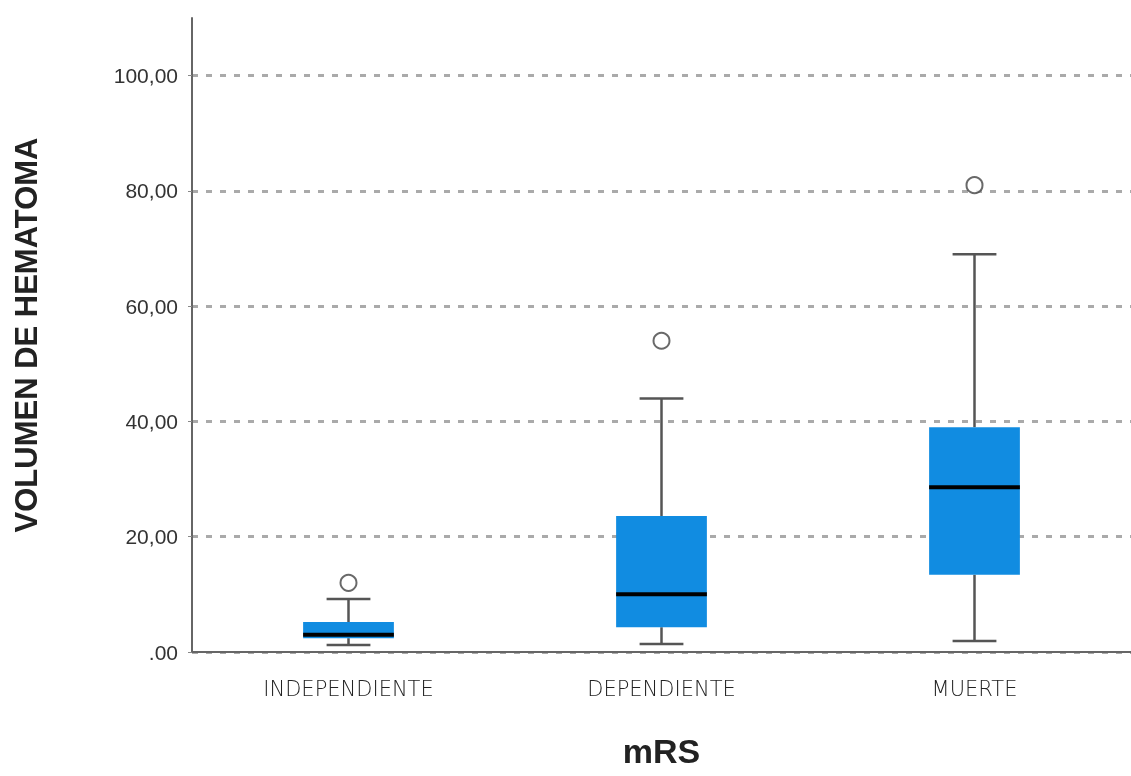  Describe the element at coordinates (163, 652) in the screenshot. I see `y-tick-label: .00` at that location.